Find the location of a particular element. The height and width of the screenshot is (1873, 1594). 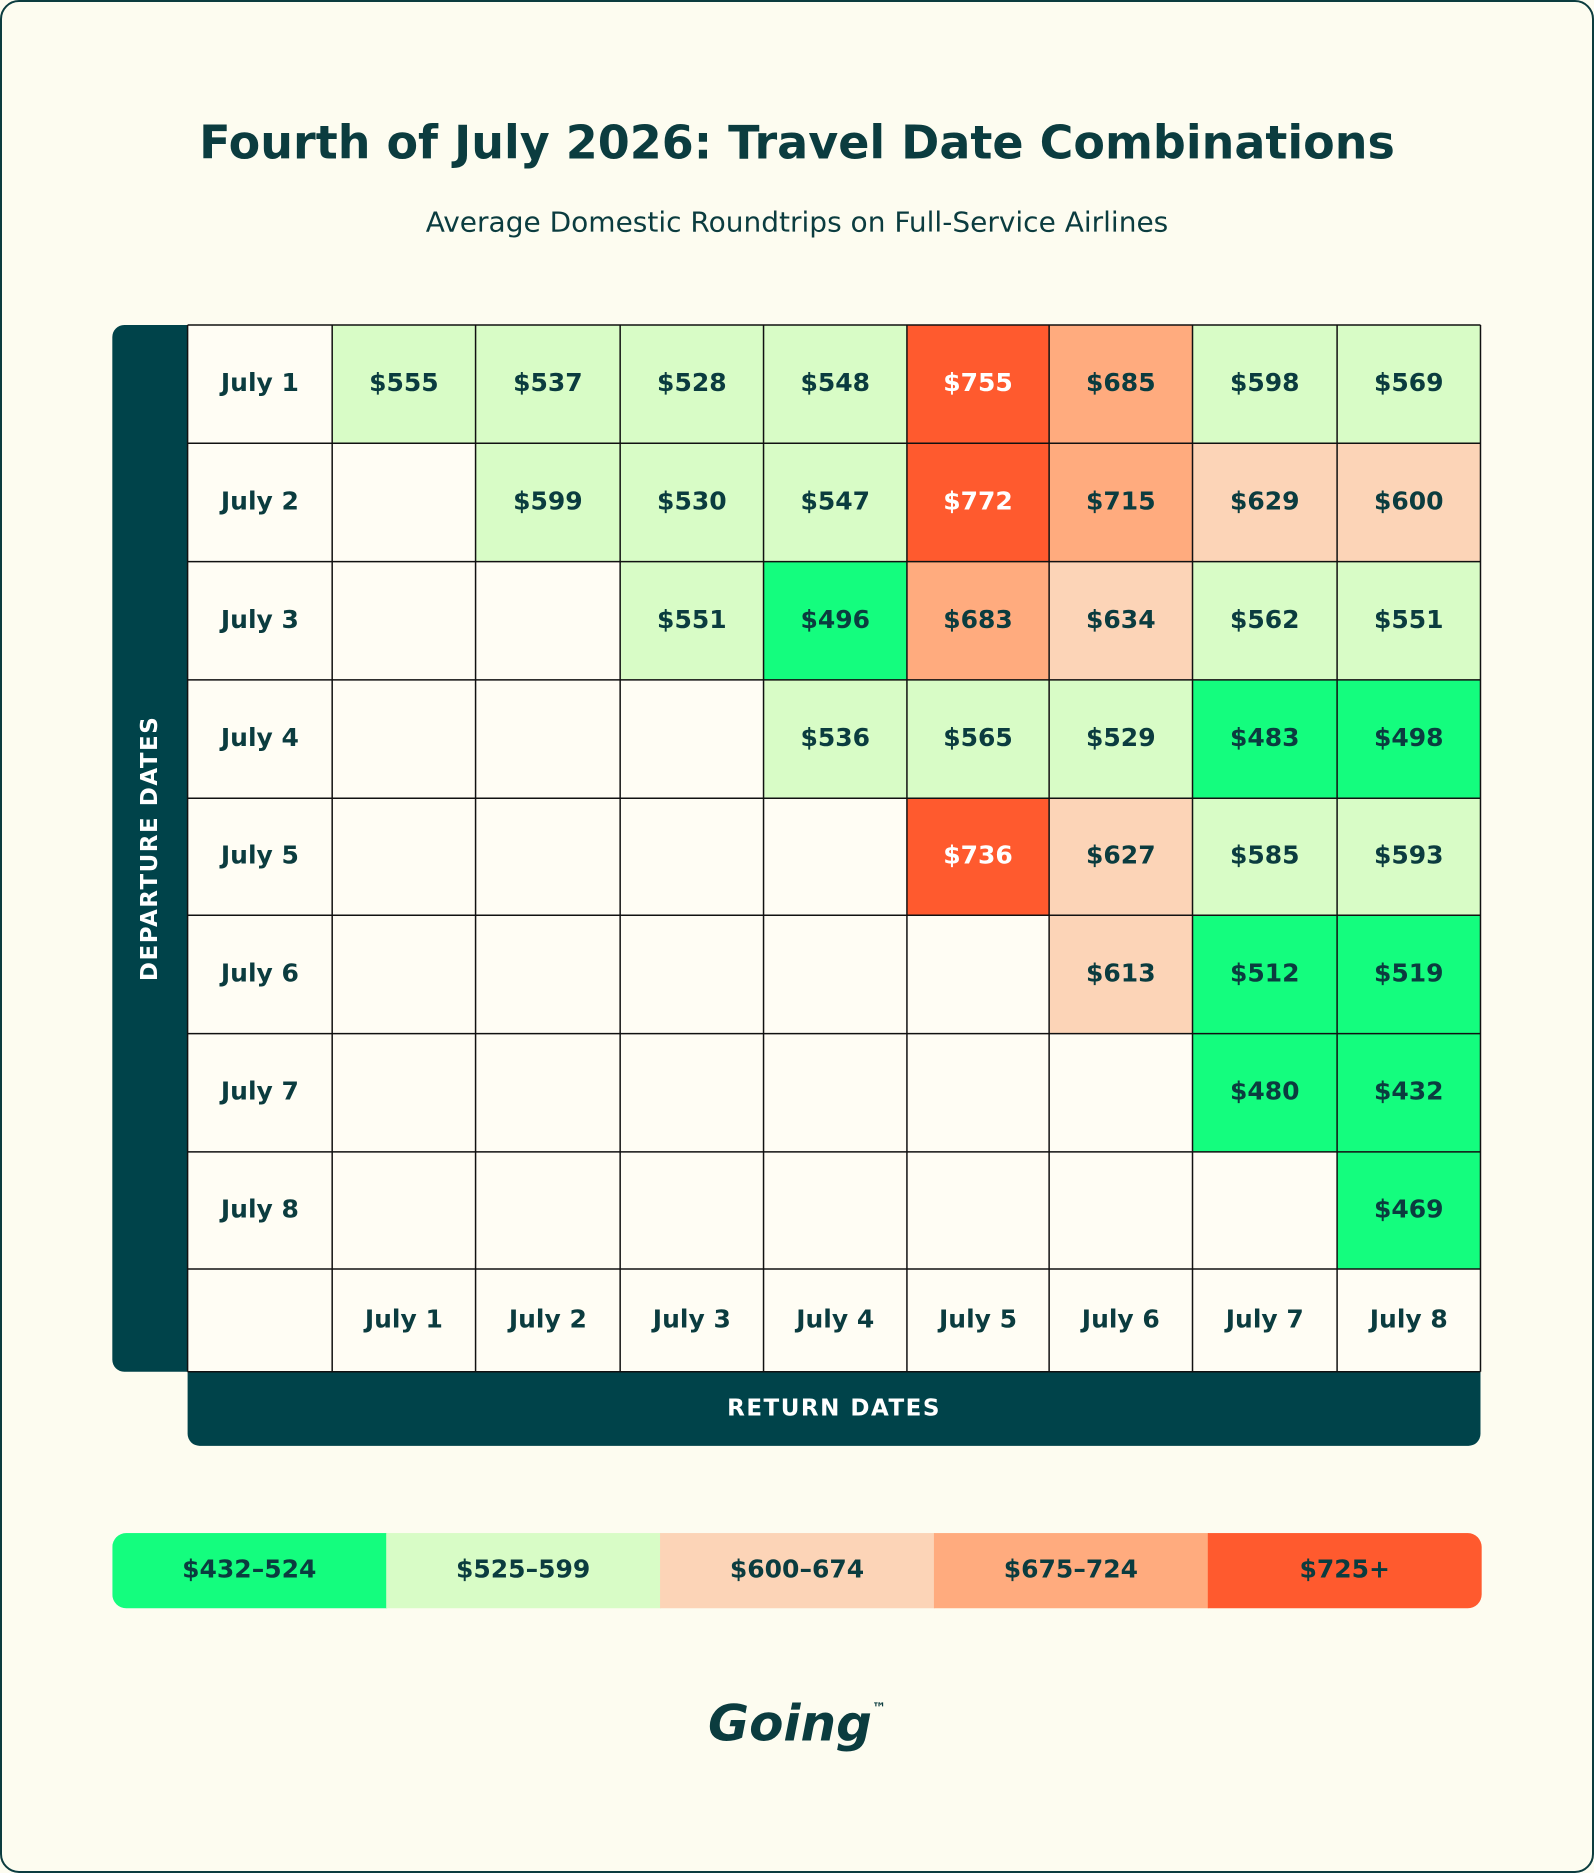

y-axis-bar is located at coordinates (160, 848).